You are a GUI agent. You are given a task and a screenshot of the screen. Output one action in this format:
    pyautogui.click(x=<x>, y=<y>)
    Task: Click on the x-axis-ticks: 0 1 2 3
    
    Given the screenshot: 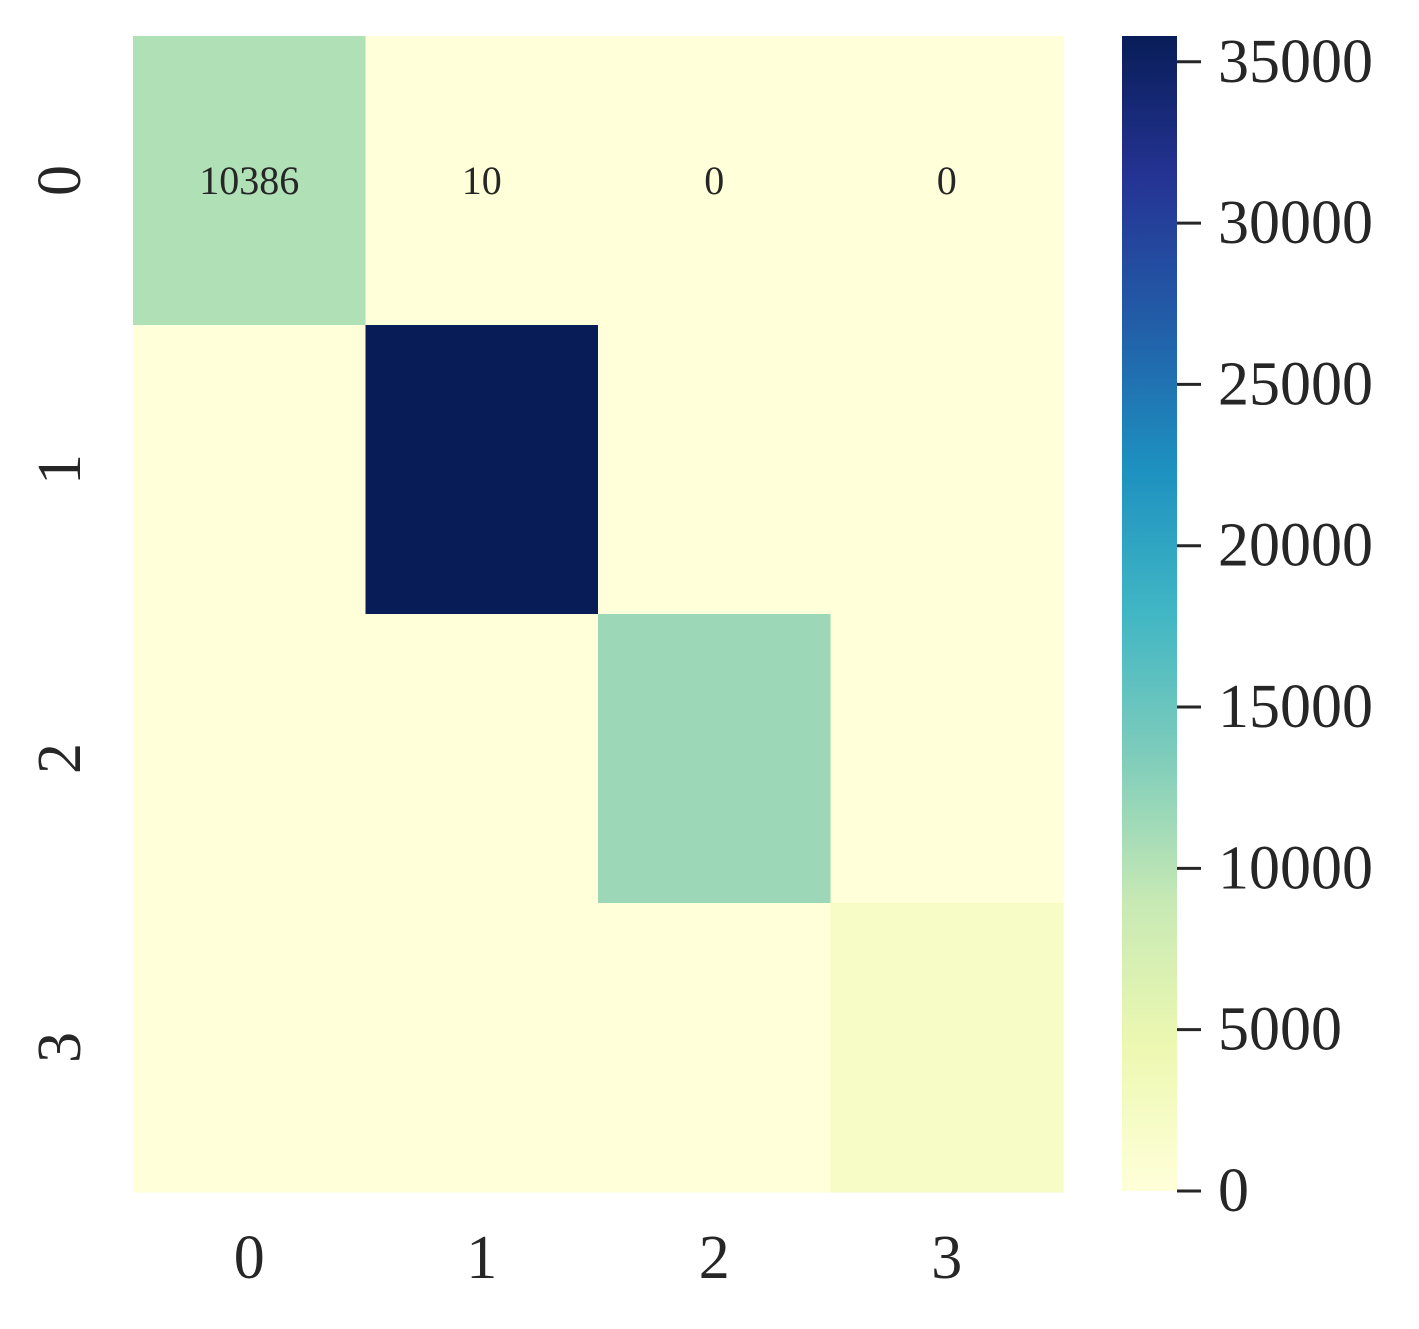 What is the action you would take?
    pyautogui.click(x=598, y=1258)
    